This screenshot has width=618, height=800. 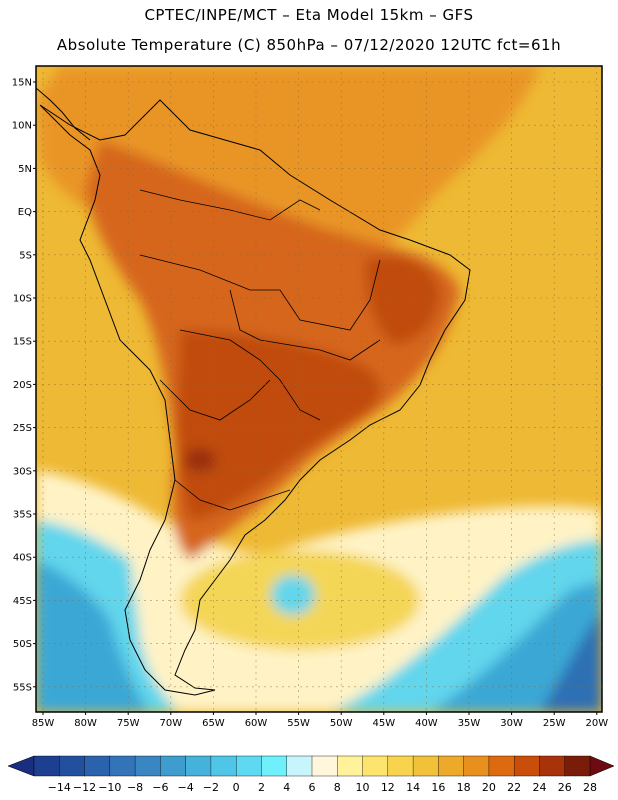 What do you see at coordinates (22, 558) in the screenshot?
I see `lat-label: 40S` at bounding box center [22, 558].